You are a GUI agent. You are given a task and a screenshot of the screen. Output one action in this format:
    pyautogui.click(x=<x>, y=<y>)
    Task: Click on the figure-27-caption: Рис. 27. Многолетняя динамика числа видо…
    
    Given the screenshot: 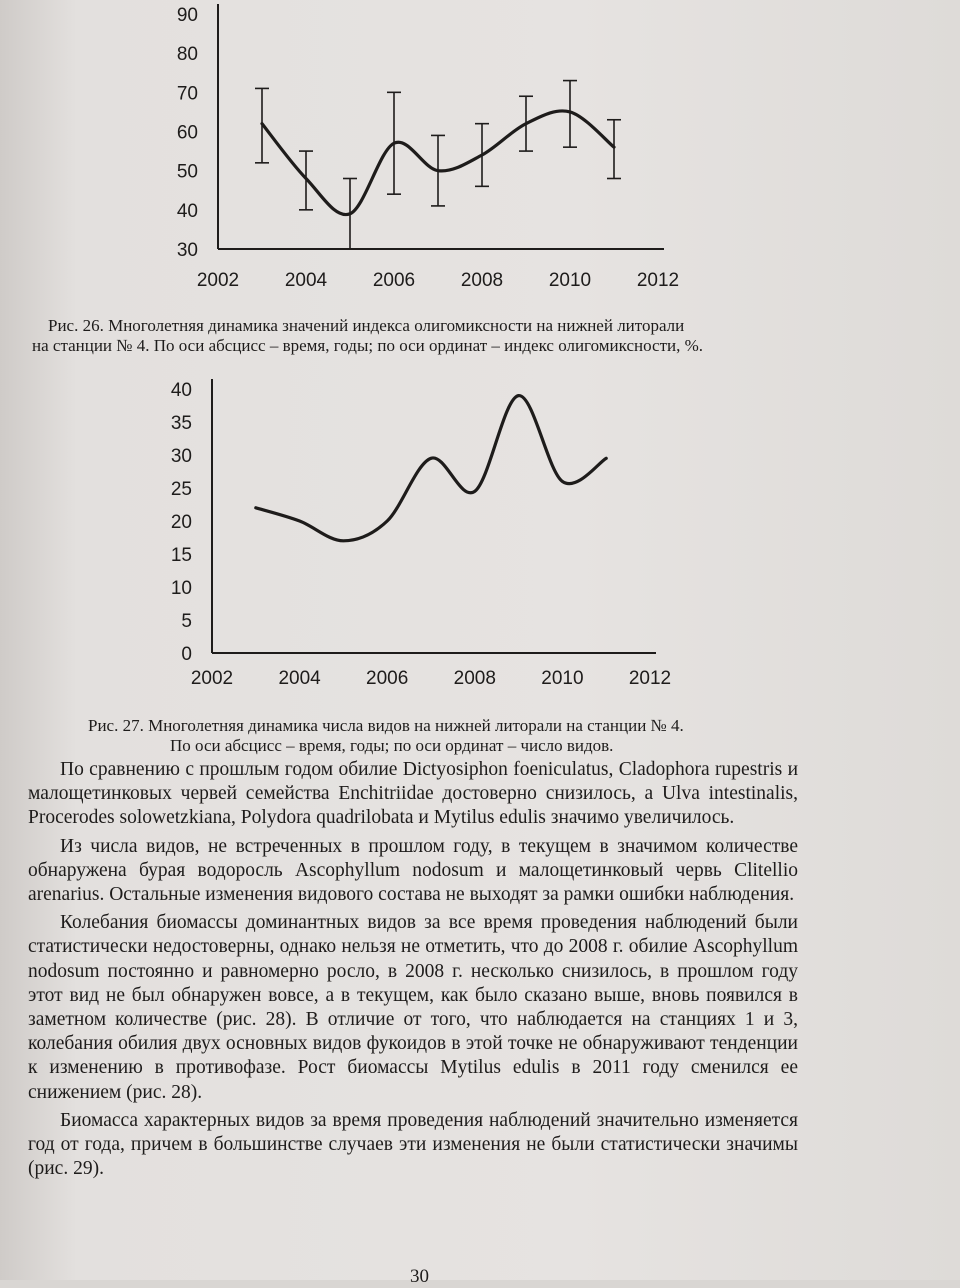 What is the action you would take?
    pyautogui.click(x=386, y=736)
    